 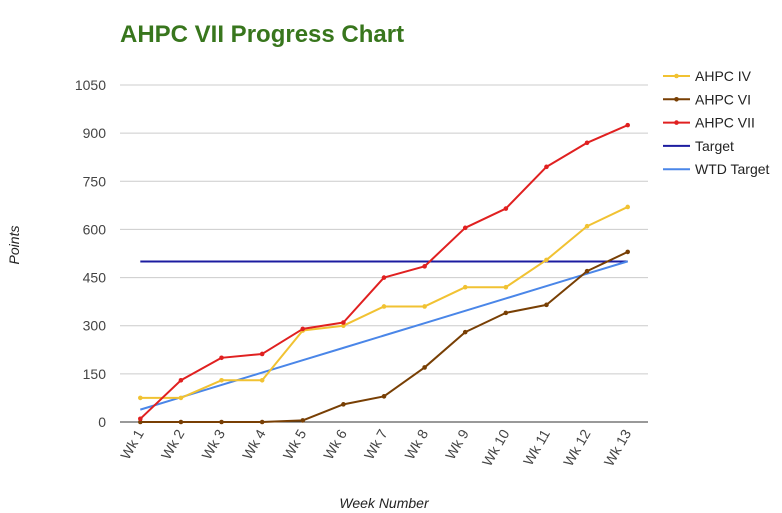 What do you see at coordinates (723, 99) in the screenshot?
I see `legend-label: AHPC VI` at bounding box center [723, 99].